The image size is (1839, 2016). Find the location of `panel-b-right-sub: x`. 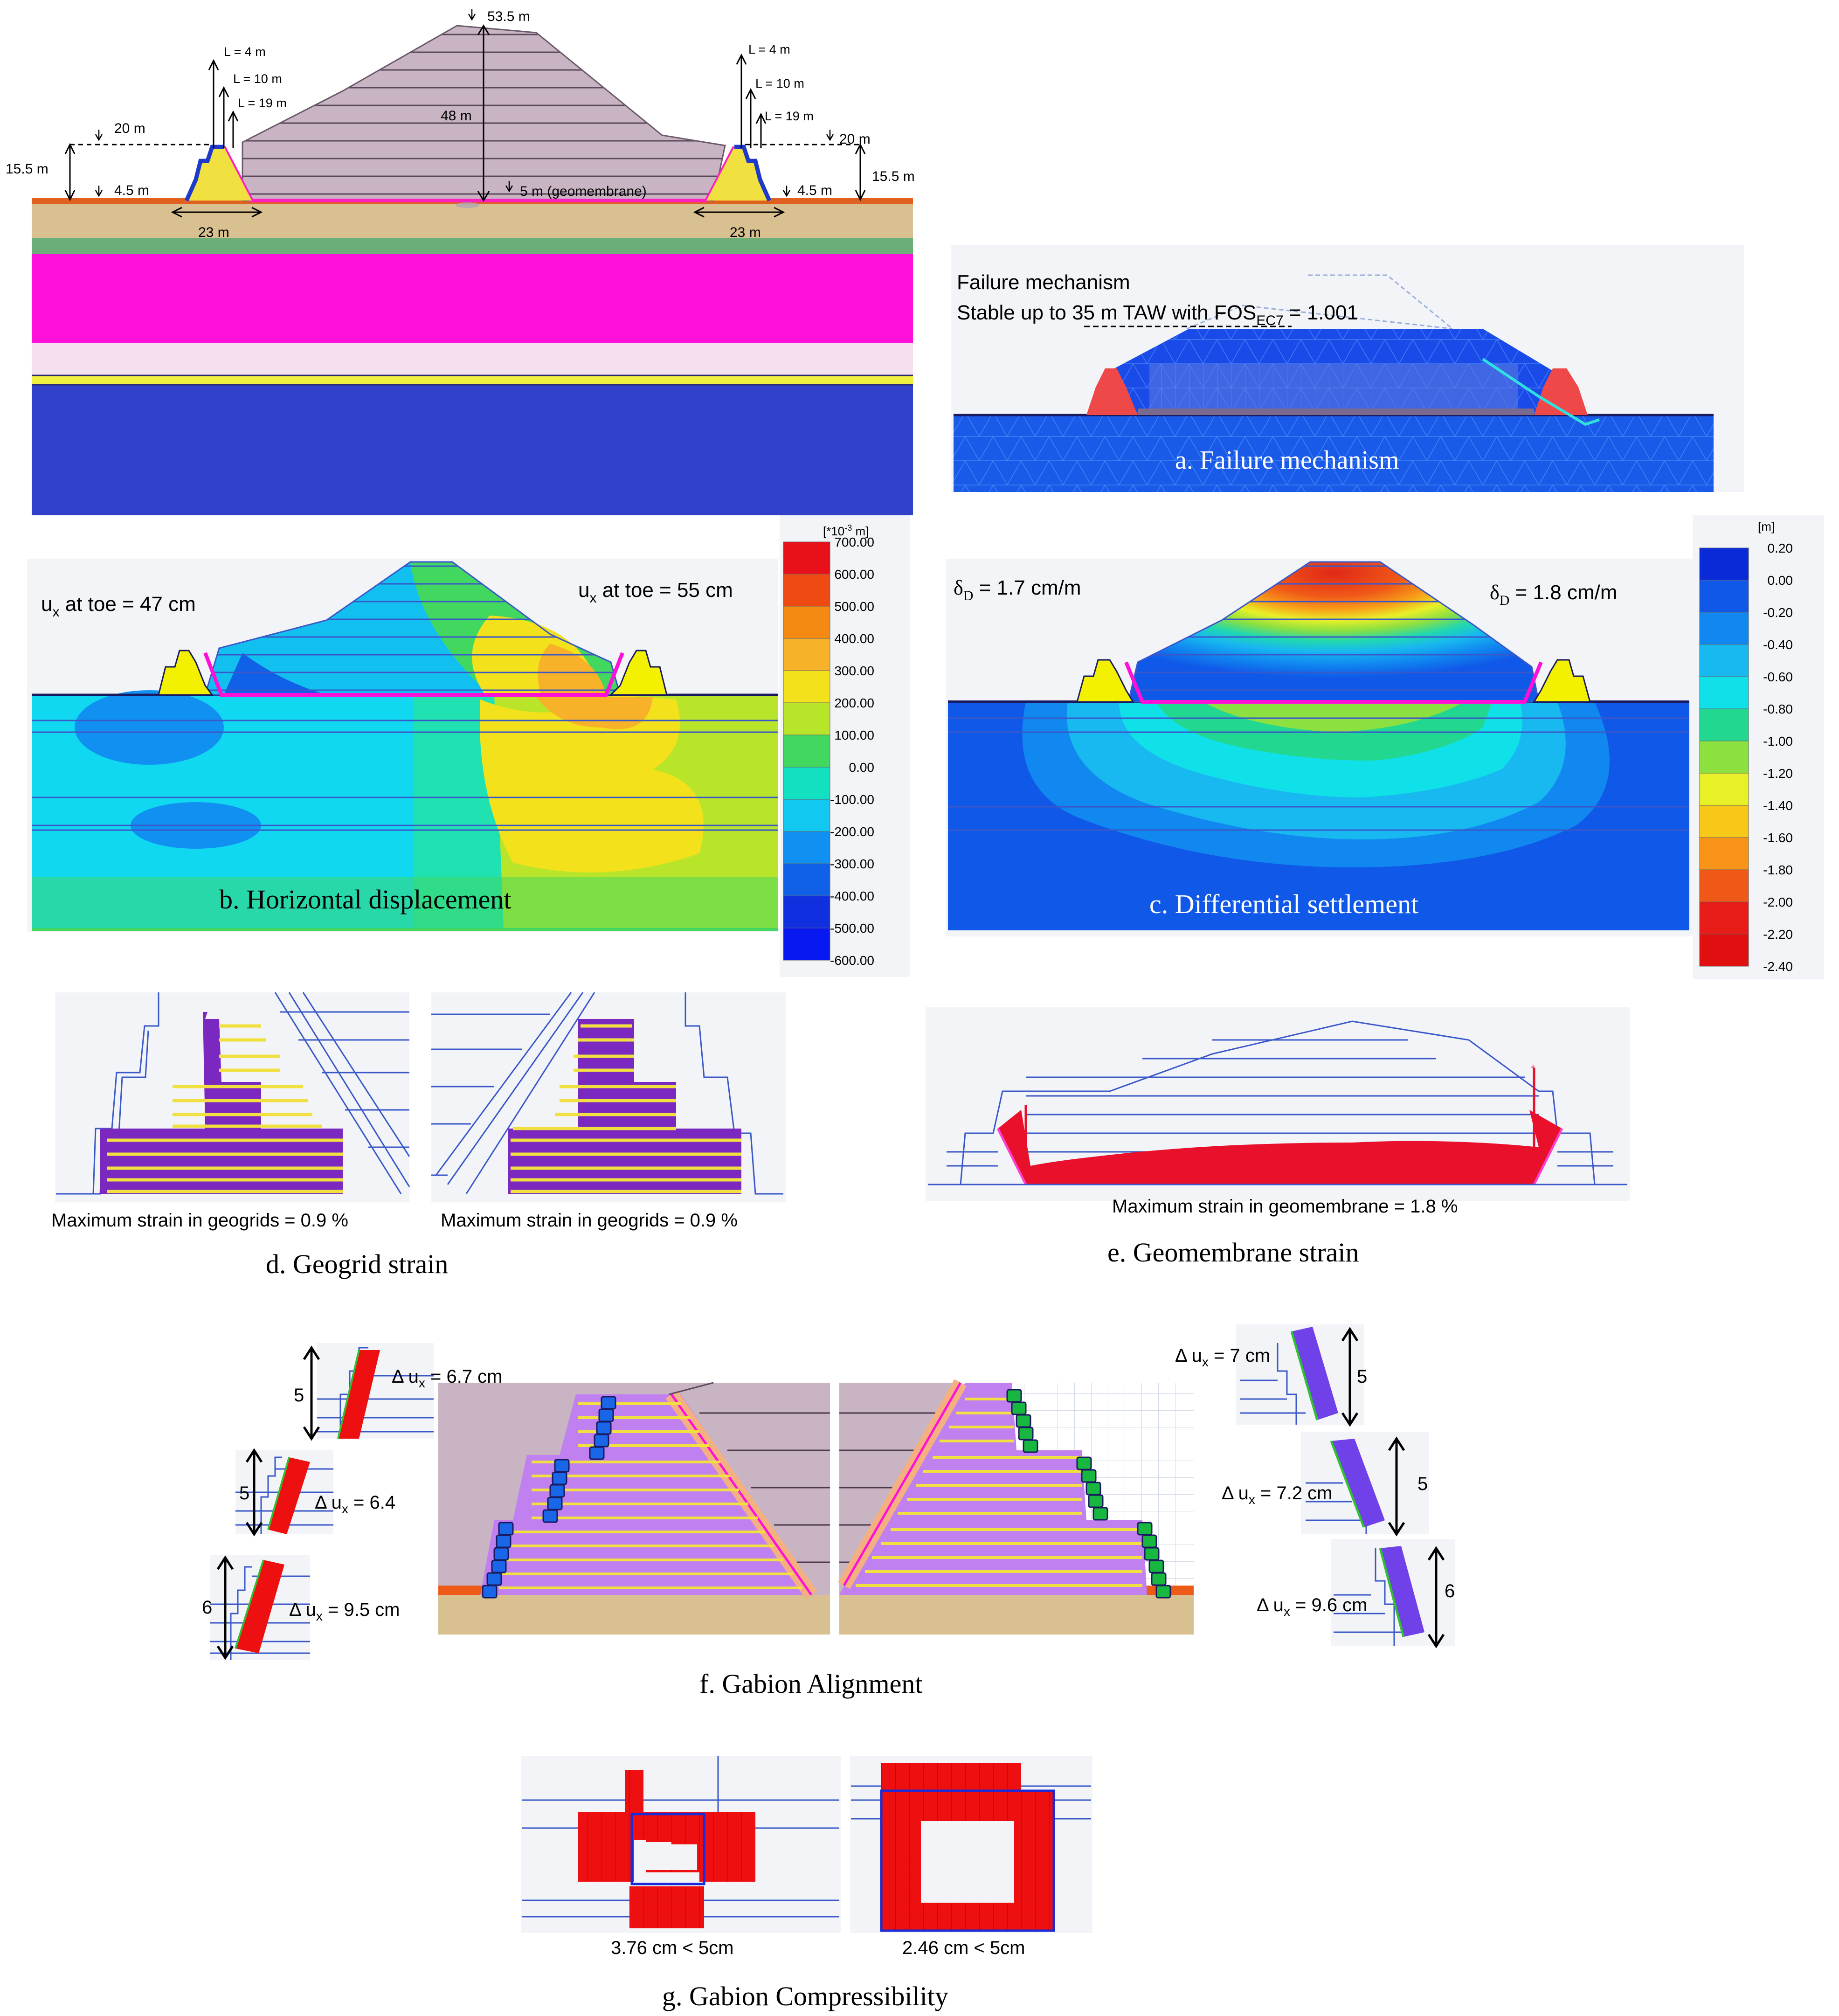

panel-b-right-sub: x is located at coordinates (592, 598).